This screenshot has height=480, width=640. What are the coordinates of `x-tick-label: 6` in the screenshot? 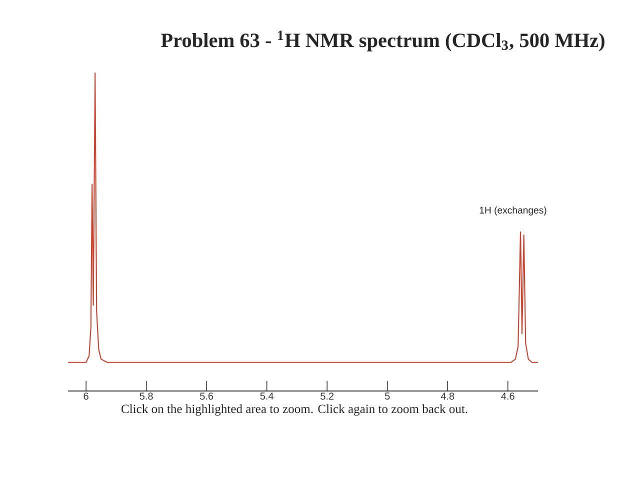 It's located at (86, 396).